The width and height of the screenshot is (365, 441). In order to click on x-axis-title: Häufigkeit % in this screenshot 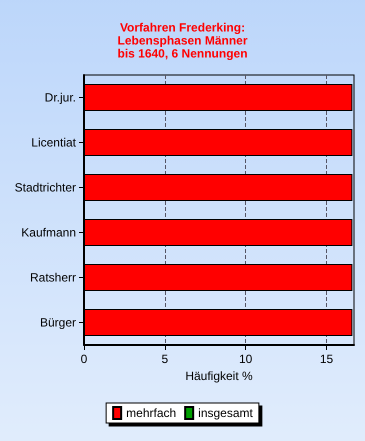, I will do `click(219, 375)`.